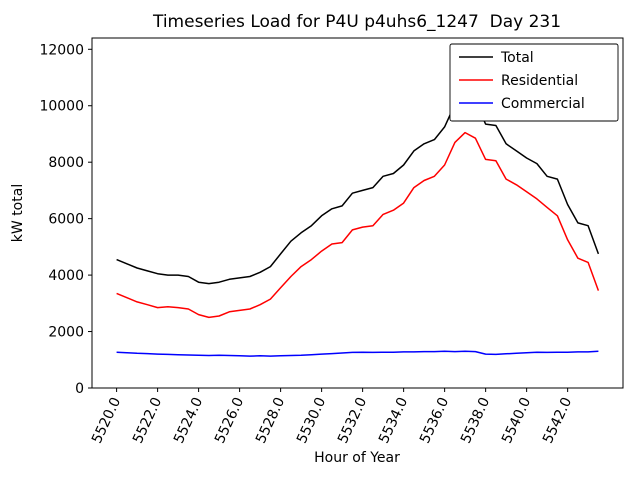 The width and height of the screenshot is (640, 480). Describe the element at coordinates (475, 420) in the screenshot. I see `x-tick-label: 5538.0` at that location.